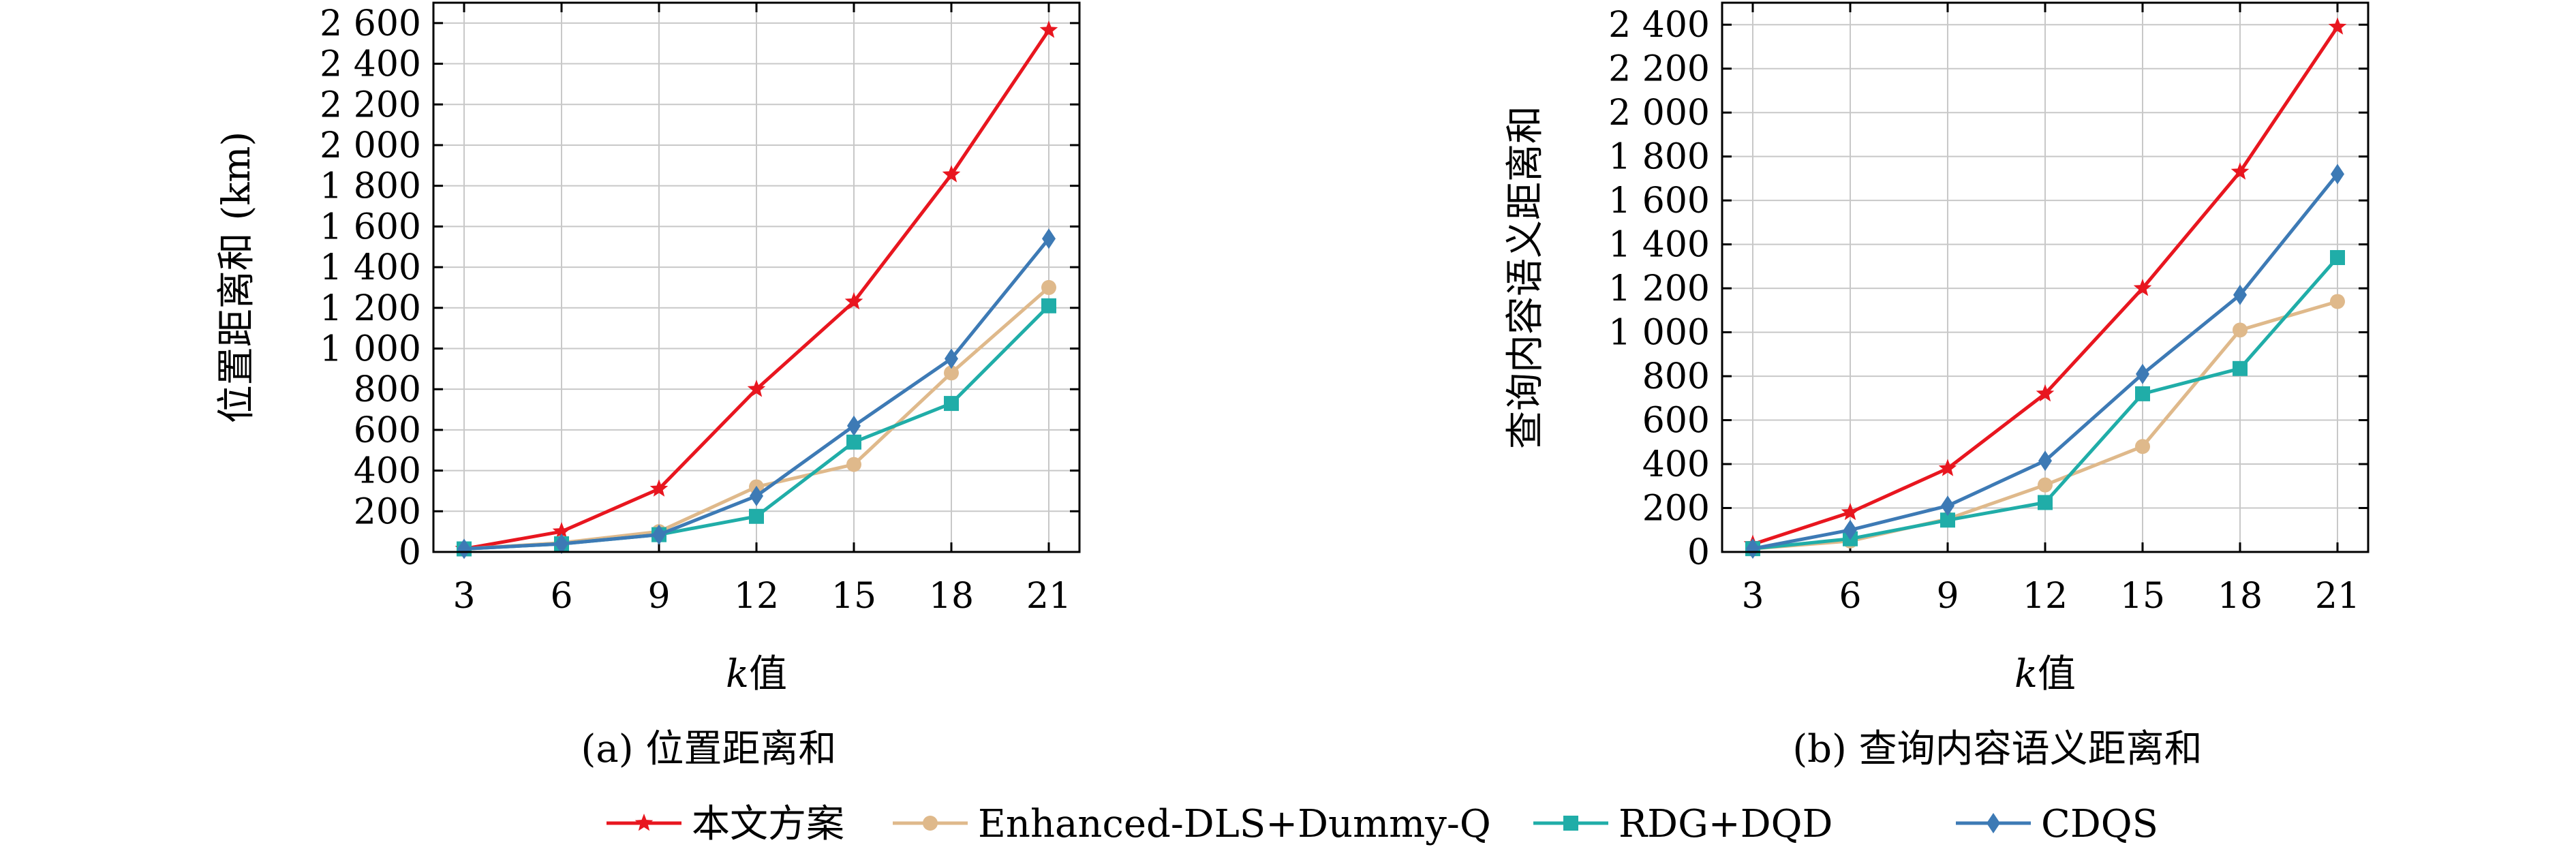  What do you see at coordinates (854, 596) in the screenshot?
I see `x-tick-label: 15` at bounding box center [854, 596].